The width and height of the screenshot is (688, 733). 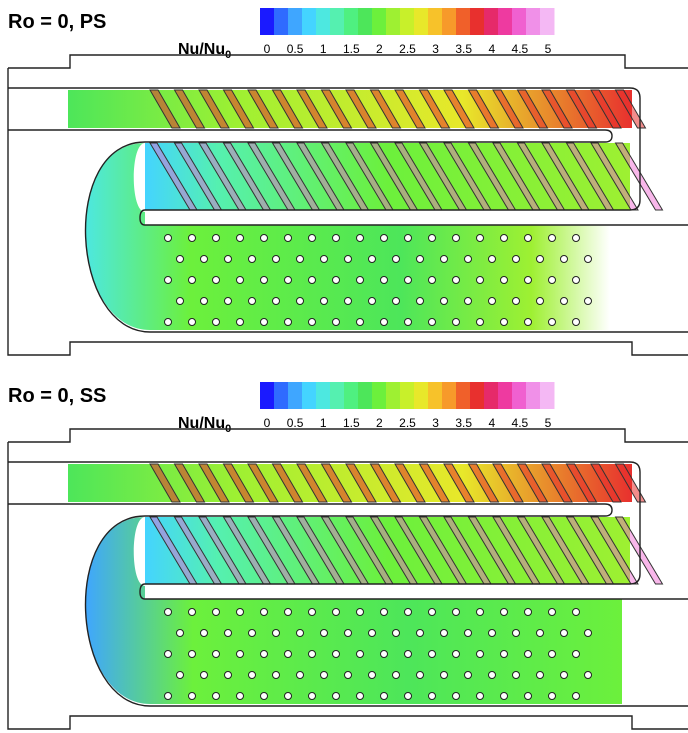 What do you see at coordinates (387, 177) in the screenshot?
I see `middle-channel-field` at bounding box center [387, 177].